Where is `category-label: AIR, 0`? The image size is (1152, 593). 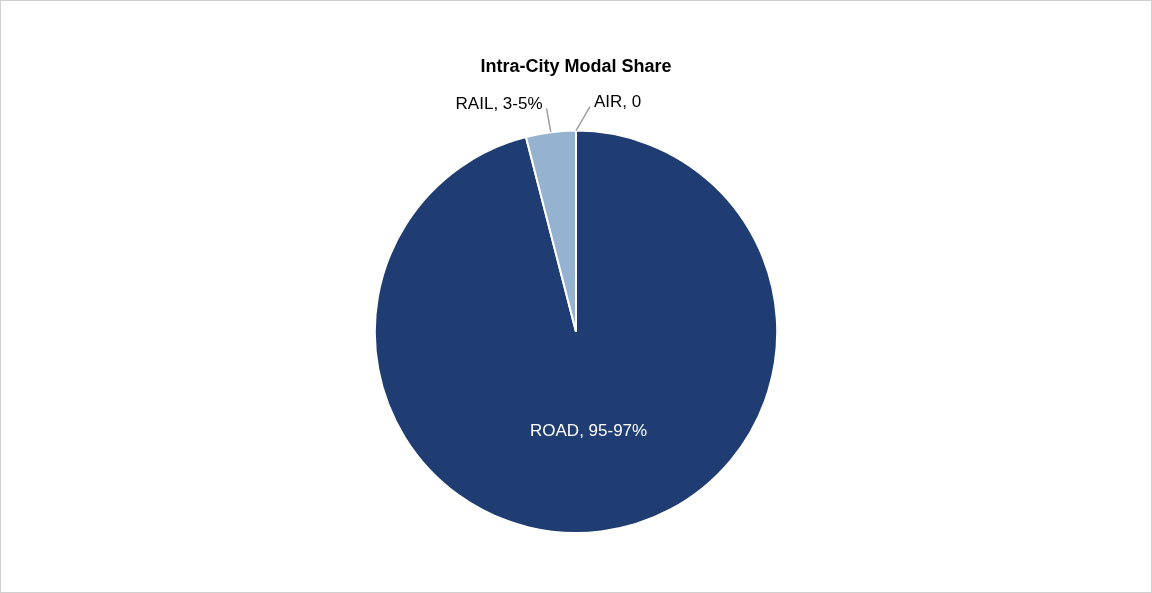 category-label: AIR, 0 is located at coordinates (618, 102).